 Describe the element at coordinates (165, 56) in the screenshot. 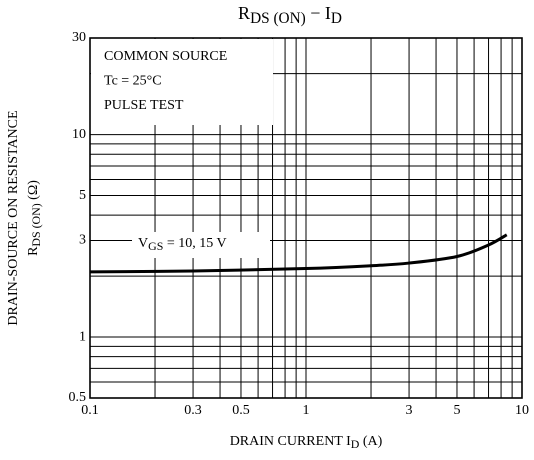

I see `annotation: COMMON SOURCE` at that location.